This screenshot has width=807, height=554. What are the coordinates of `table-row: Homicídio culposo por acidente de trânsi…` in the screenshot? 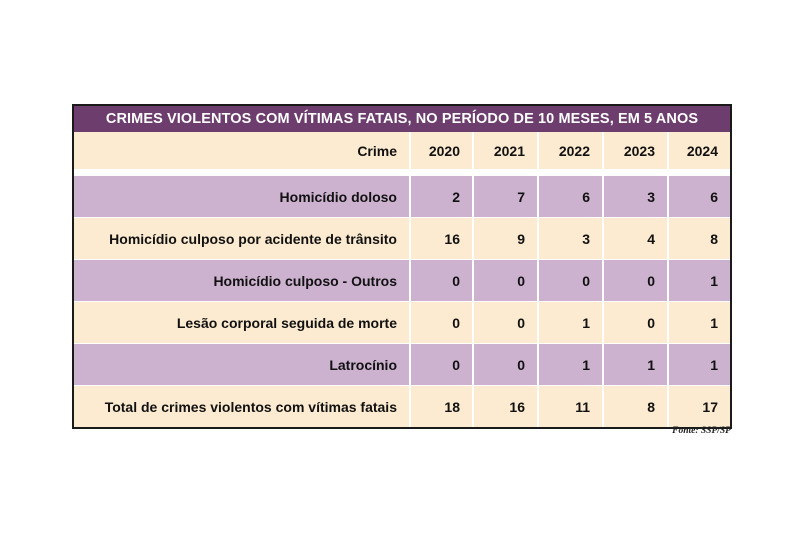 It's located at (402, 238).